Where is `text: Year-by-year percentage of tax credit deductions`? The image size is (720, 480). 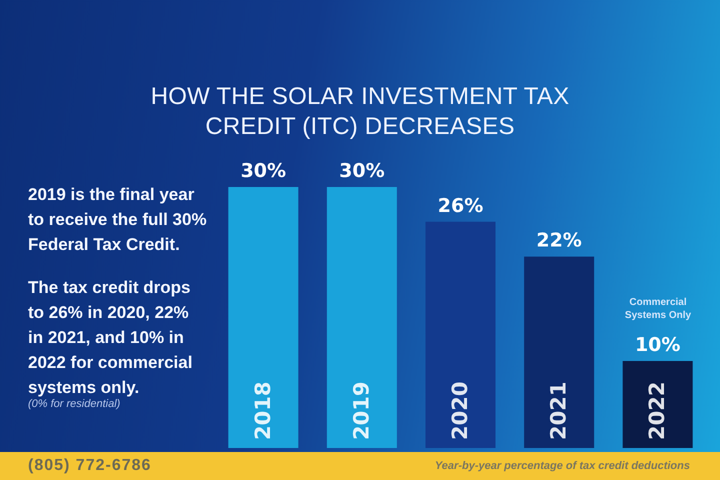
text: Year-by-year percentage of tax credit deductions is located at coordinates (562, 466).